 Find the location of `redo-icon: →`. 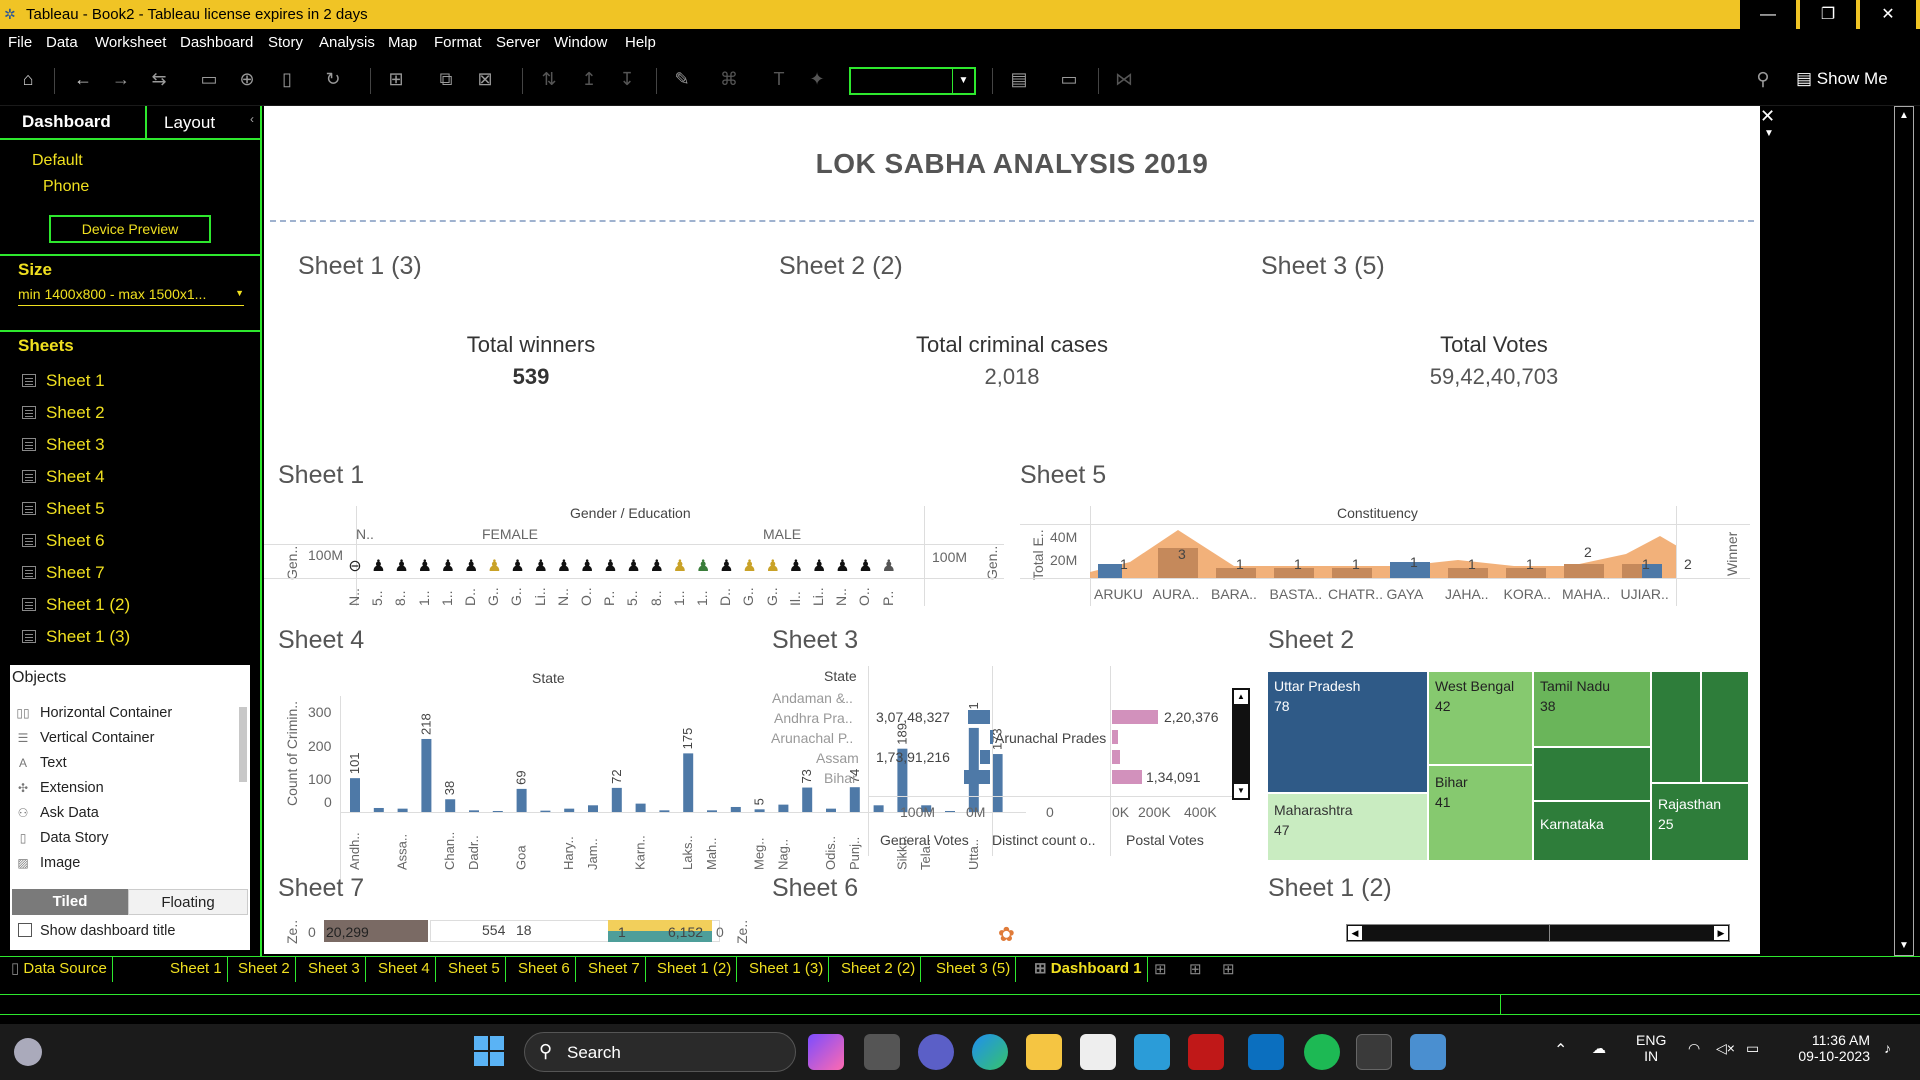

redo-icon: → is located at coordinates (121, 79).